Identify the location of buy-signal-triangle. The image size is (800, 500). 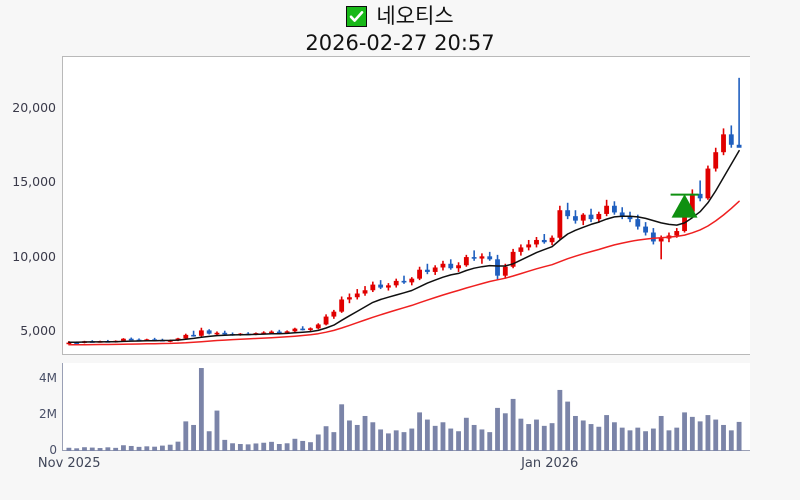
(684, 206).